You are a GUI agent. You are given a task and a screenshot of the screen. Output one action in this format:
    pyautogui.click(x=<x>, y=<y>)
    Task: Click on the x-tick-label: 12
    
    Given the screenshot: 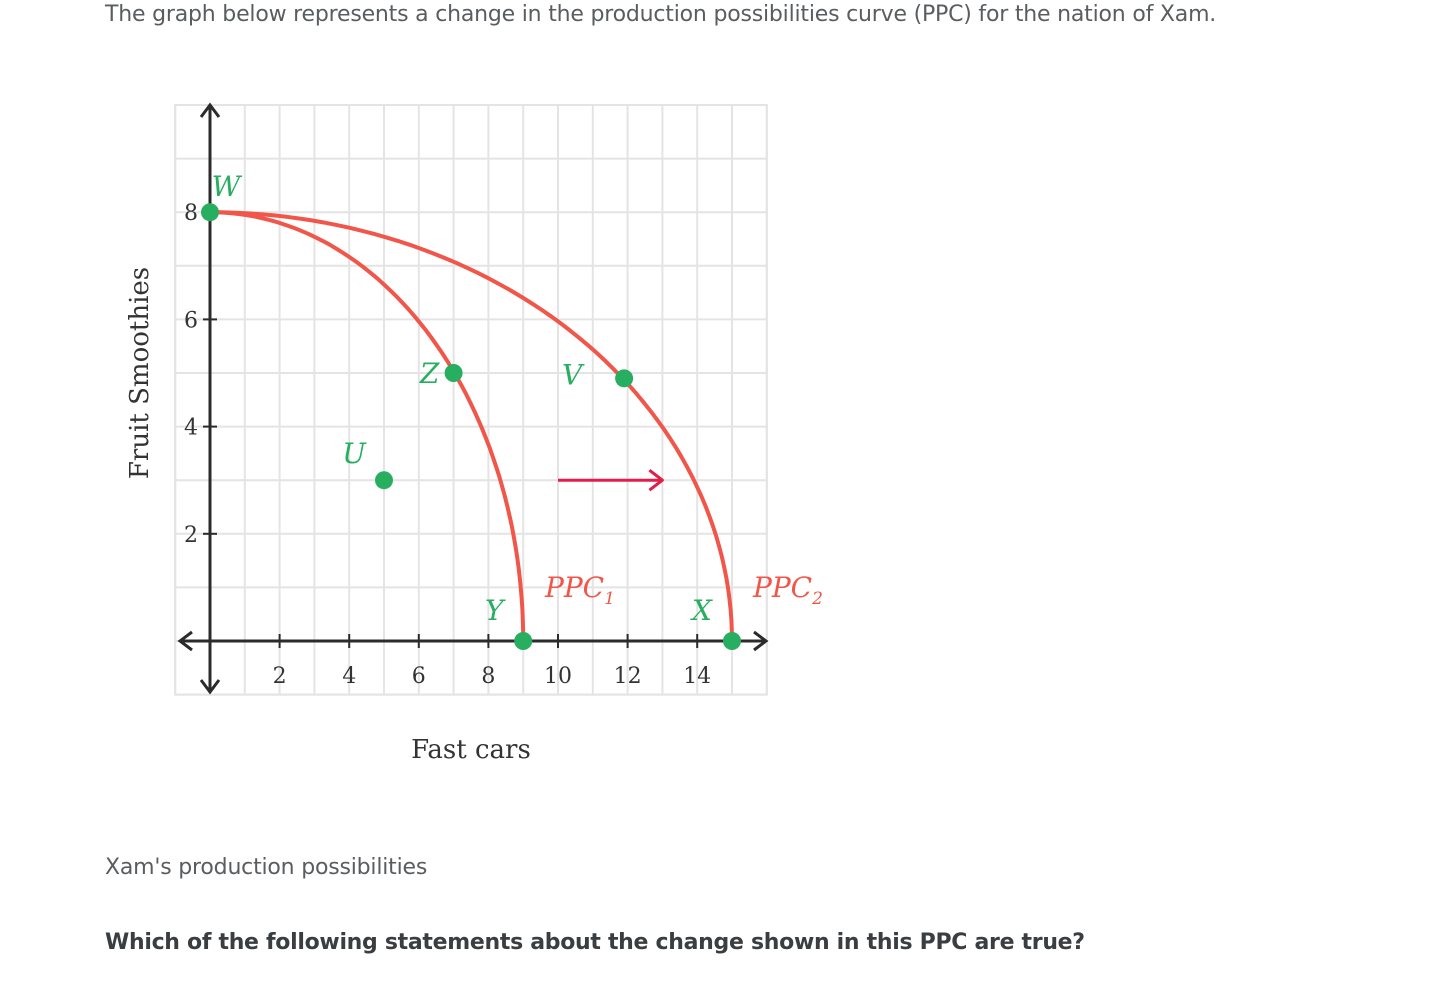 What is the action you would take?
    pyautogui.click(x=628, y=676)
    